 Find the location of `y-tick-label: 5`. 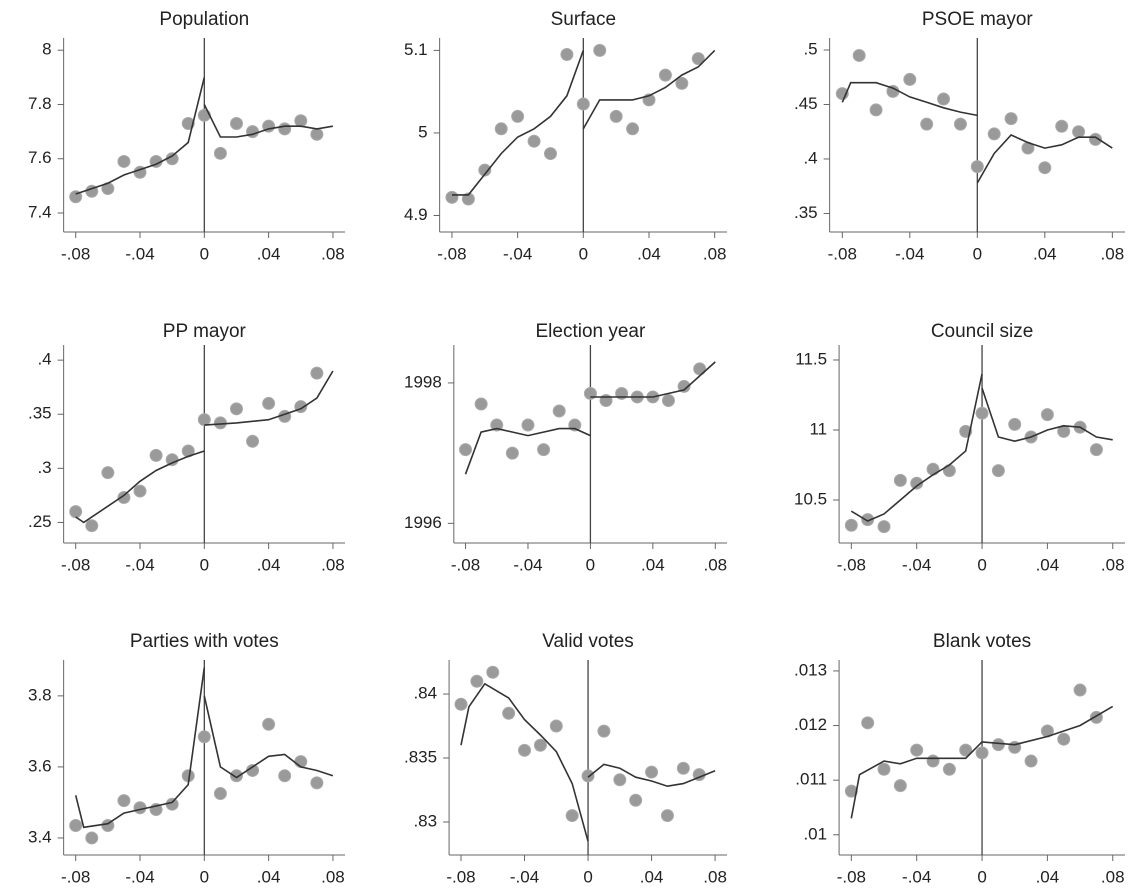

y-tick-label: 5 is located at coordinates (422, 131).